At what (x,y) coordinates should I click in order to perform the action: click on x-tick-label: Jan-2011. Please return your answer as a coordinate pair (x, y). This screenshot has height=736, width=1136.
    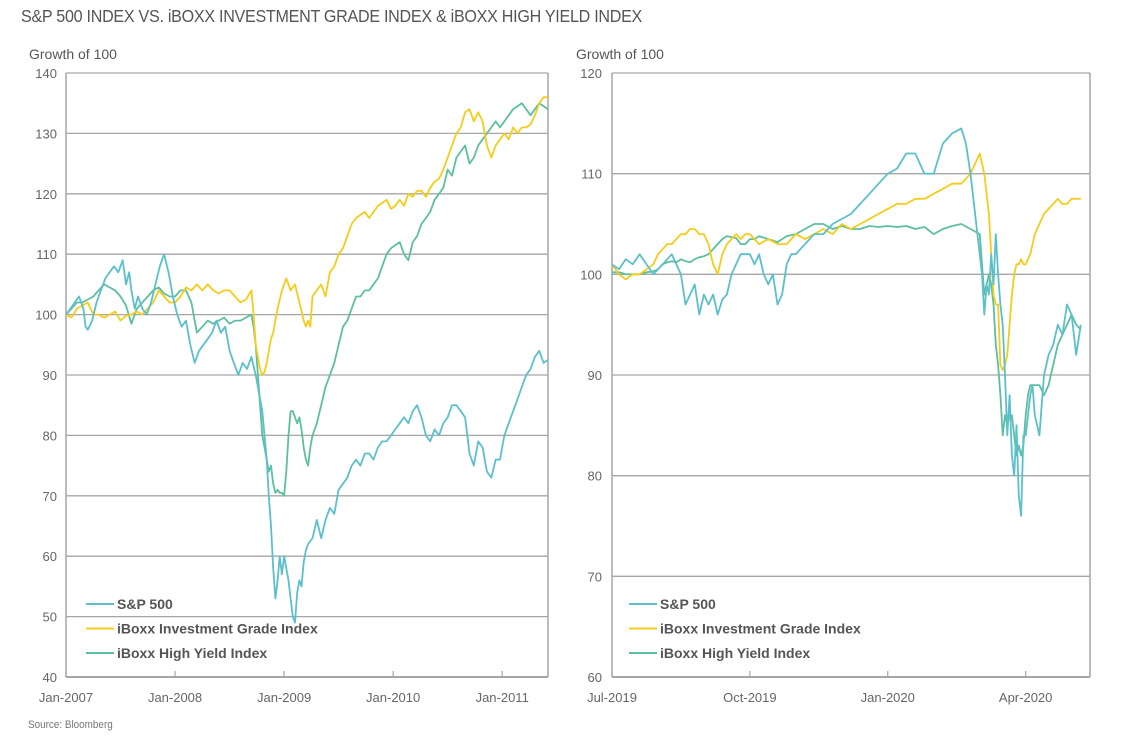
    Looking at the image, I should click on (502, 697).